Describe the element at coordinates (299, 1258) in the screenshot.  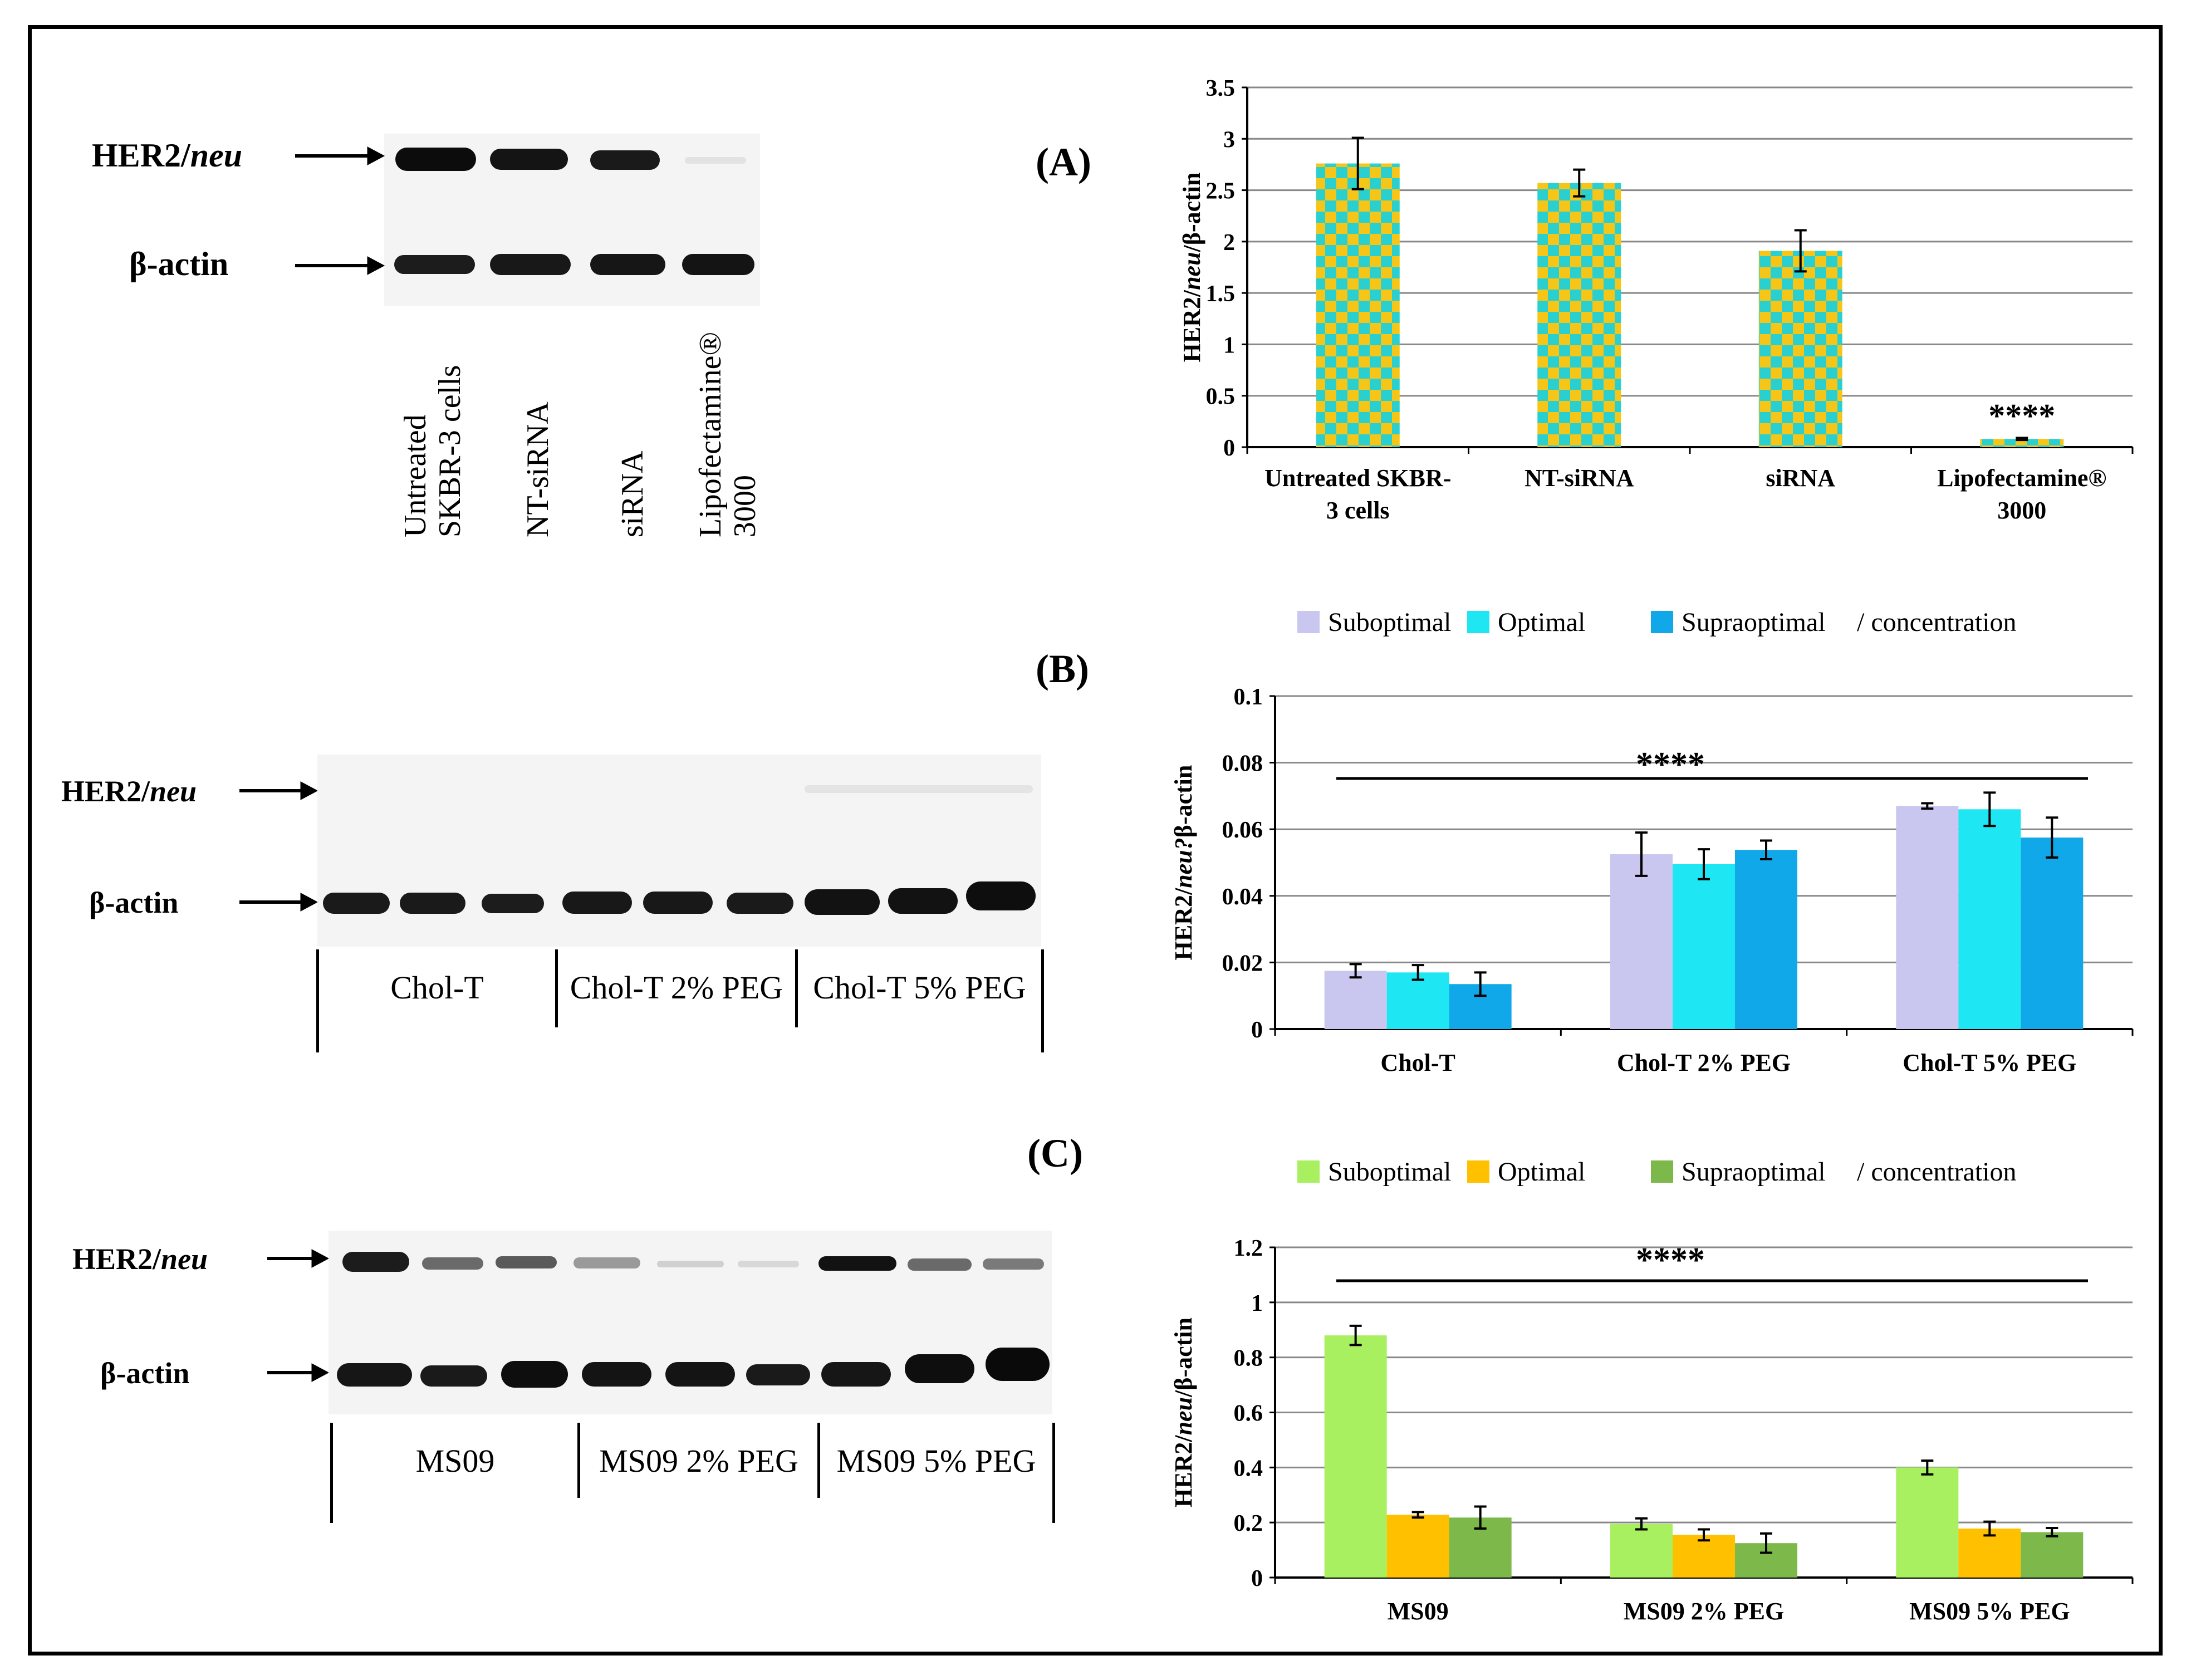
I see `arrow-c-her2` at that location.